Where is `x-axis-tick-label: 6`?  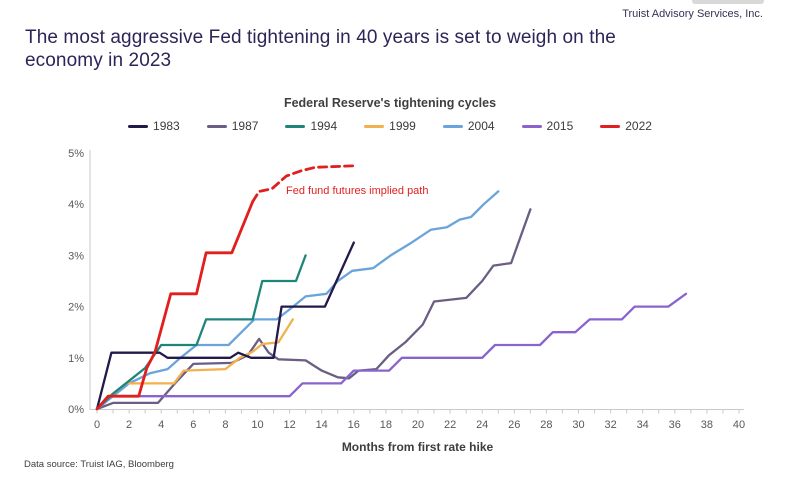
x-axis-tick-label: 6 is located at coordinates (193, 425).